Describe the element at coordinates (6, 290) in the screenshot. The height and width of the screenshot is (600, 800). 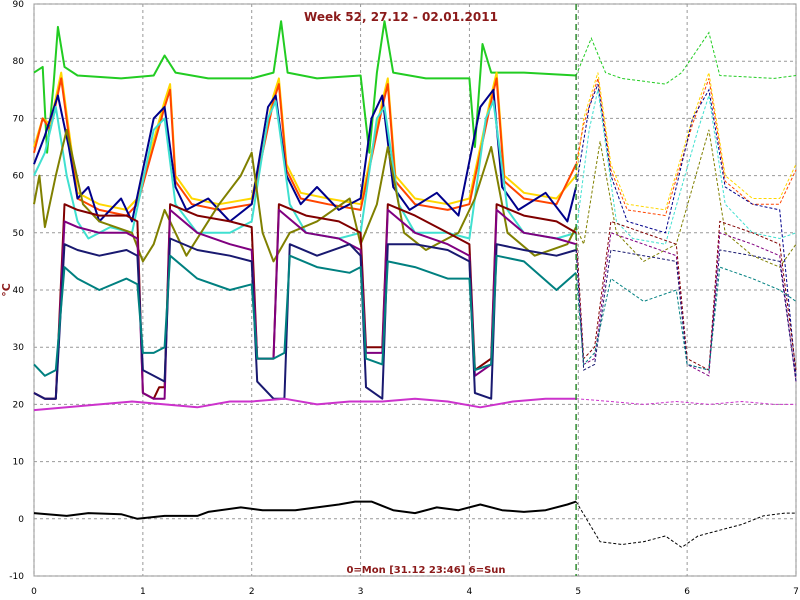
I see `y-axis-label: °C` at that location.